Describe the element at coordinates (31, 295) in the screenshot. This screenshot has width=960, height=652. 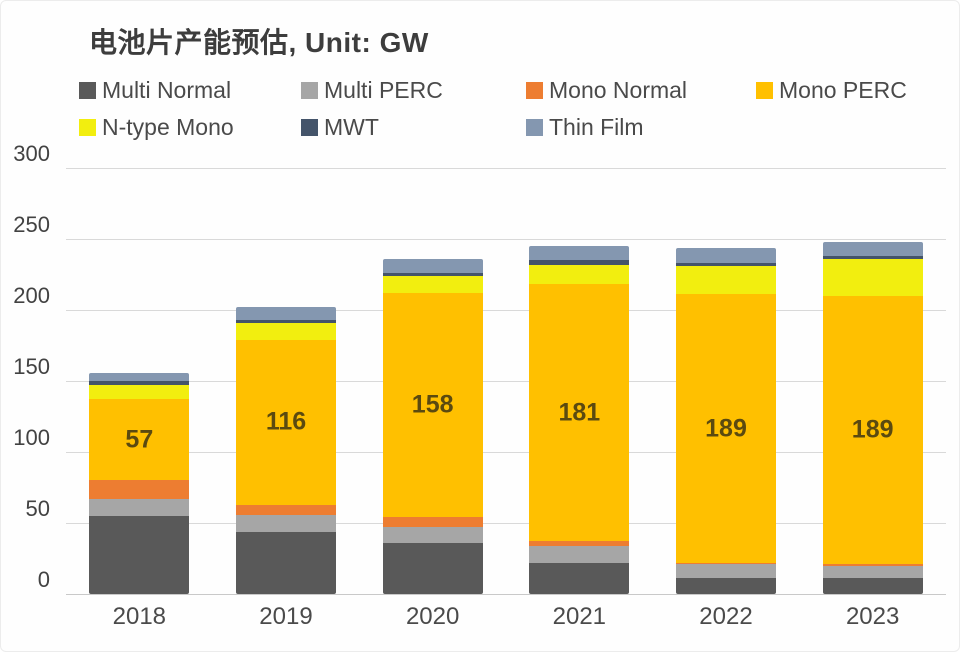
I see `y-tick-label-200: 200` at that location.